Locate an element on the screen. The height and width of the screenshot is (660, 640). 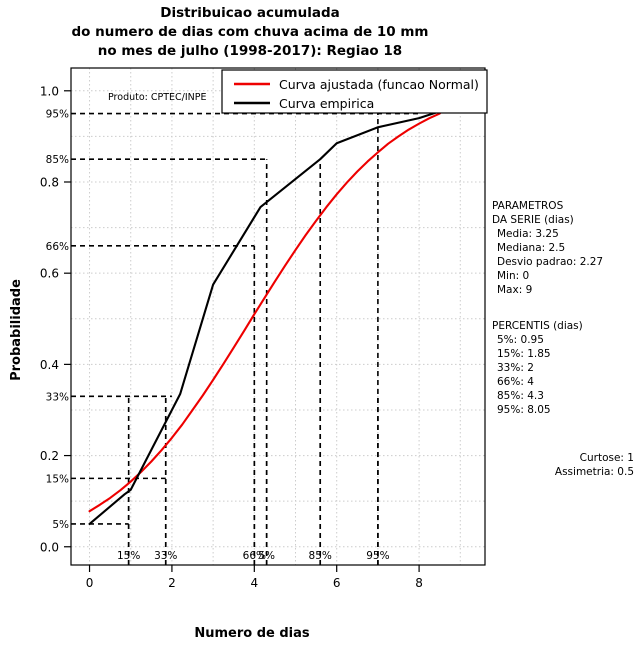
parameters-heading: PARAMETROS is located at coordinates (528, 206).